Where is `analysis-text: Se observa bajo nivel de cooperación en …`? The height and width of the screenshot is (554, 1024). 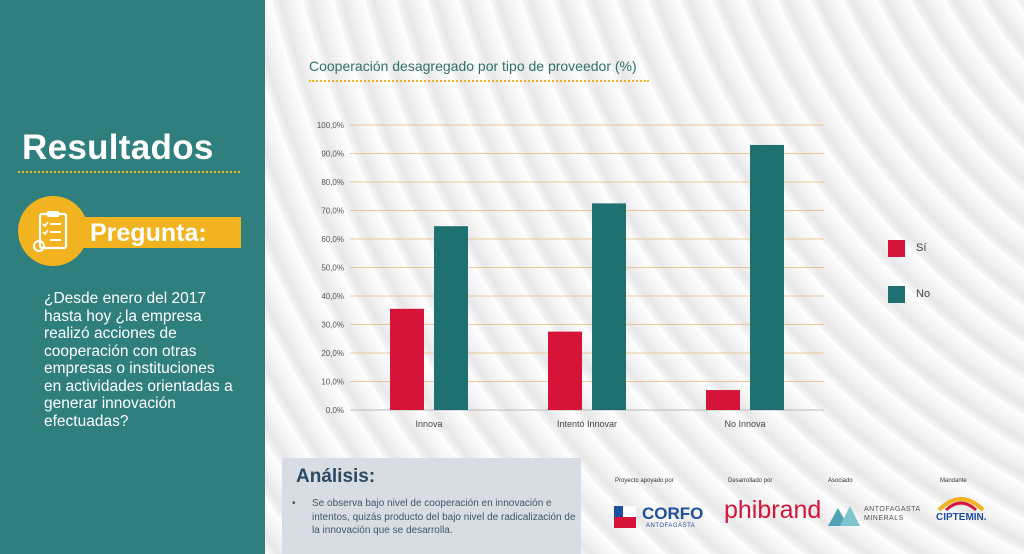
analysis-text: Se observa bajo nivel de cooperación en … is located at coordinates (444, 517).